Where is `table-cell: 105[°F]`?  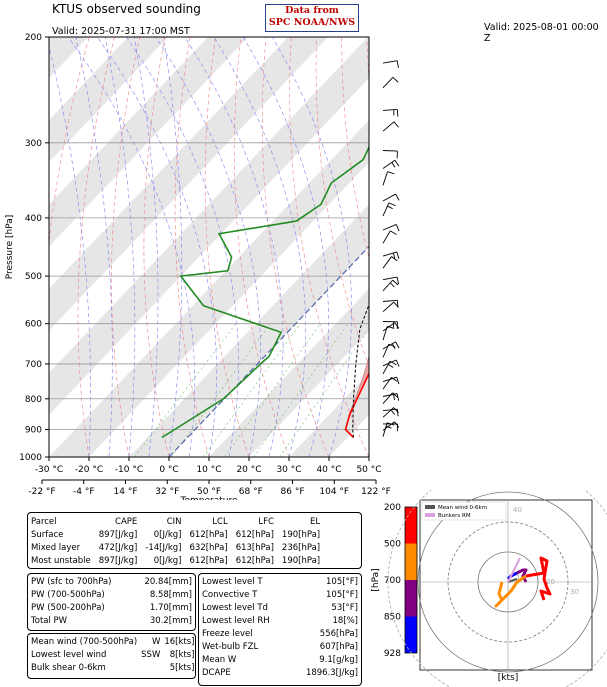
table-cell: 105[°F] is located at coordinates (342, 594).